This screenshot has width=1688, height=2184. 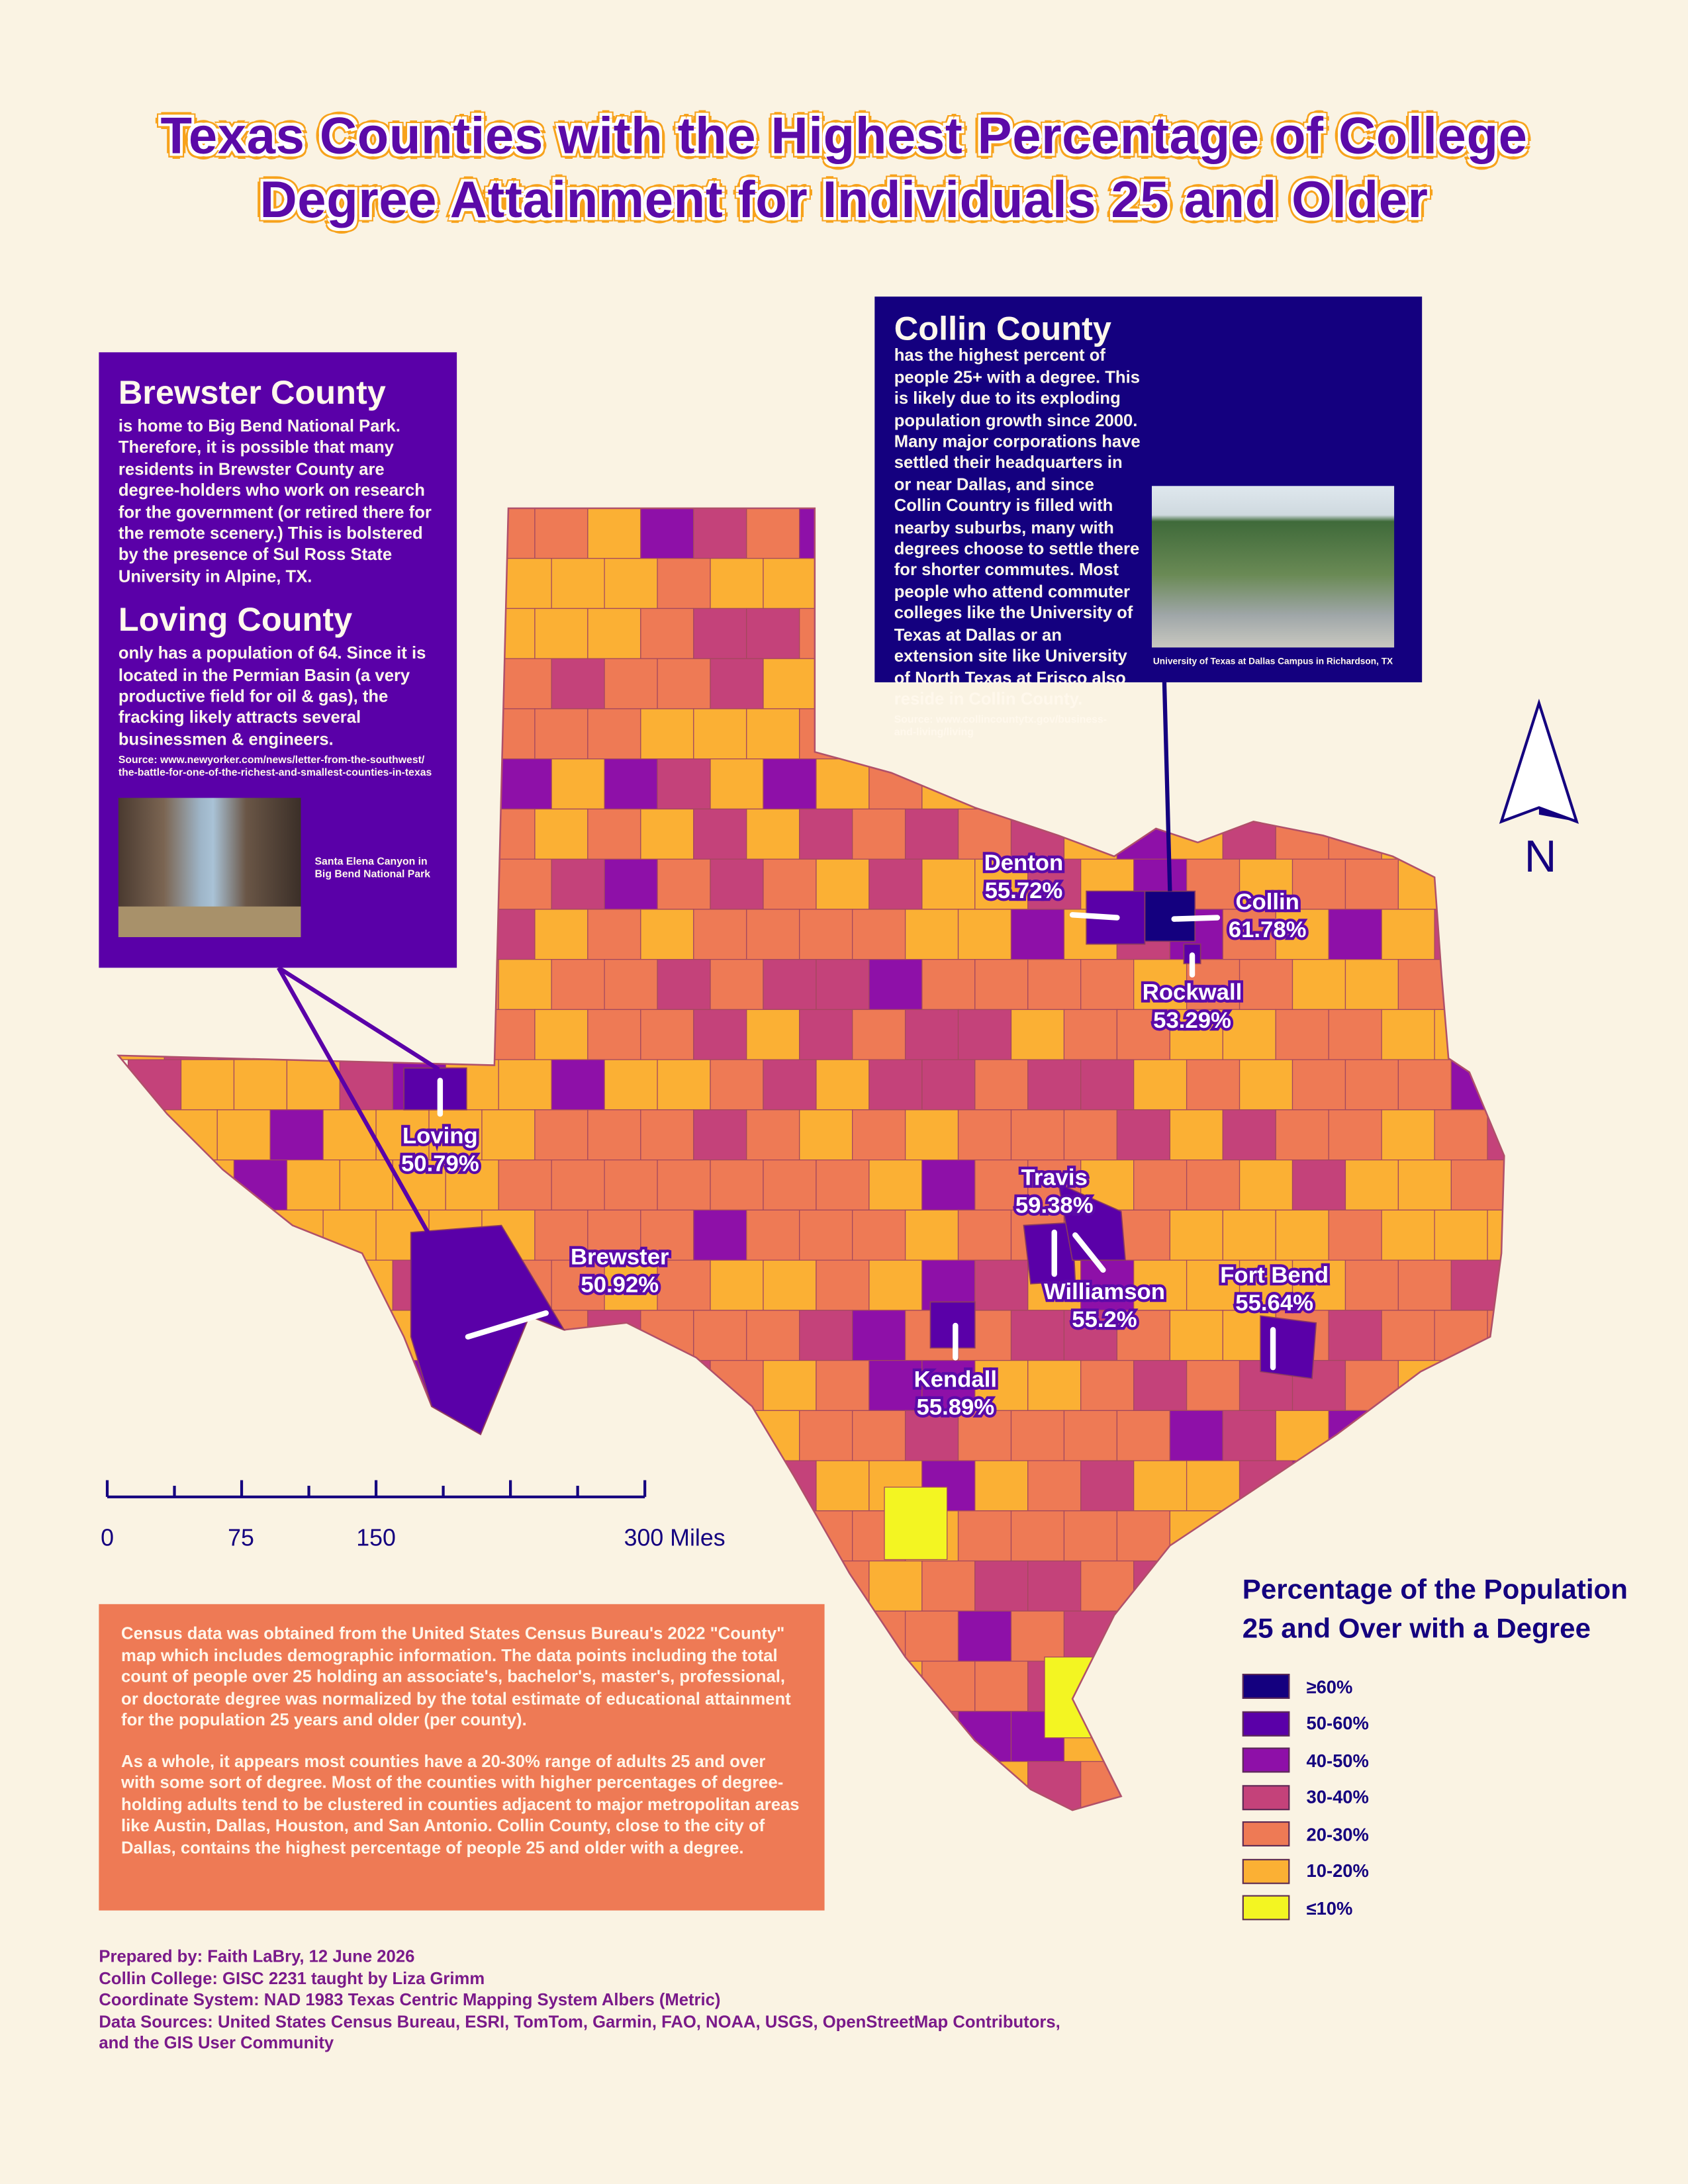 What do you see at coordinates (1268, 930) in the screenshot?
I see `callout-value: 61.78%` at bounding box center [1268, 930].